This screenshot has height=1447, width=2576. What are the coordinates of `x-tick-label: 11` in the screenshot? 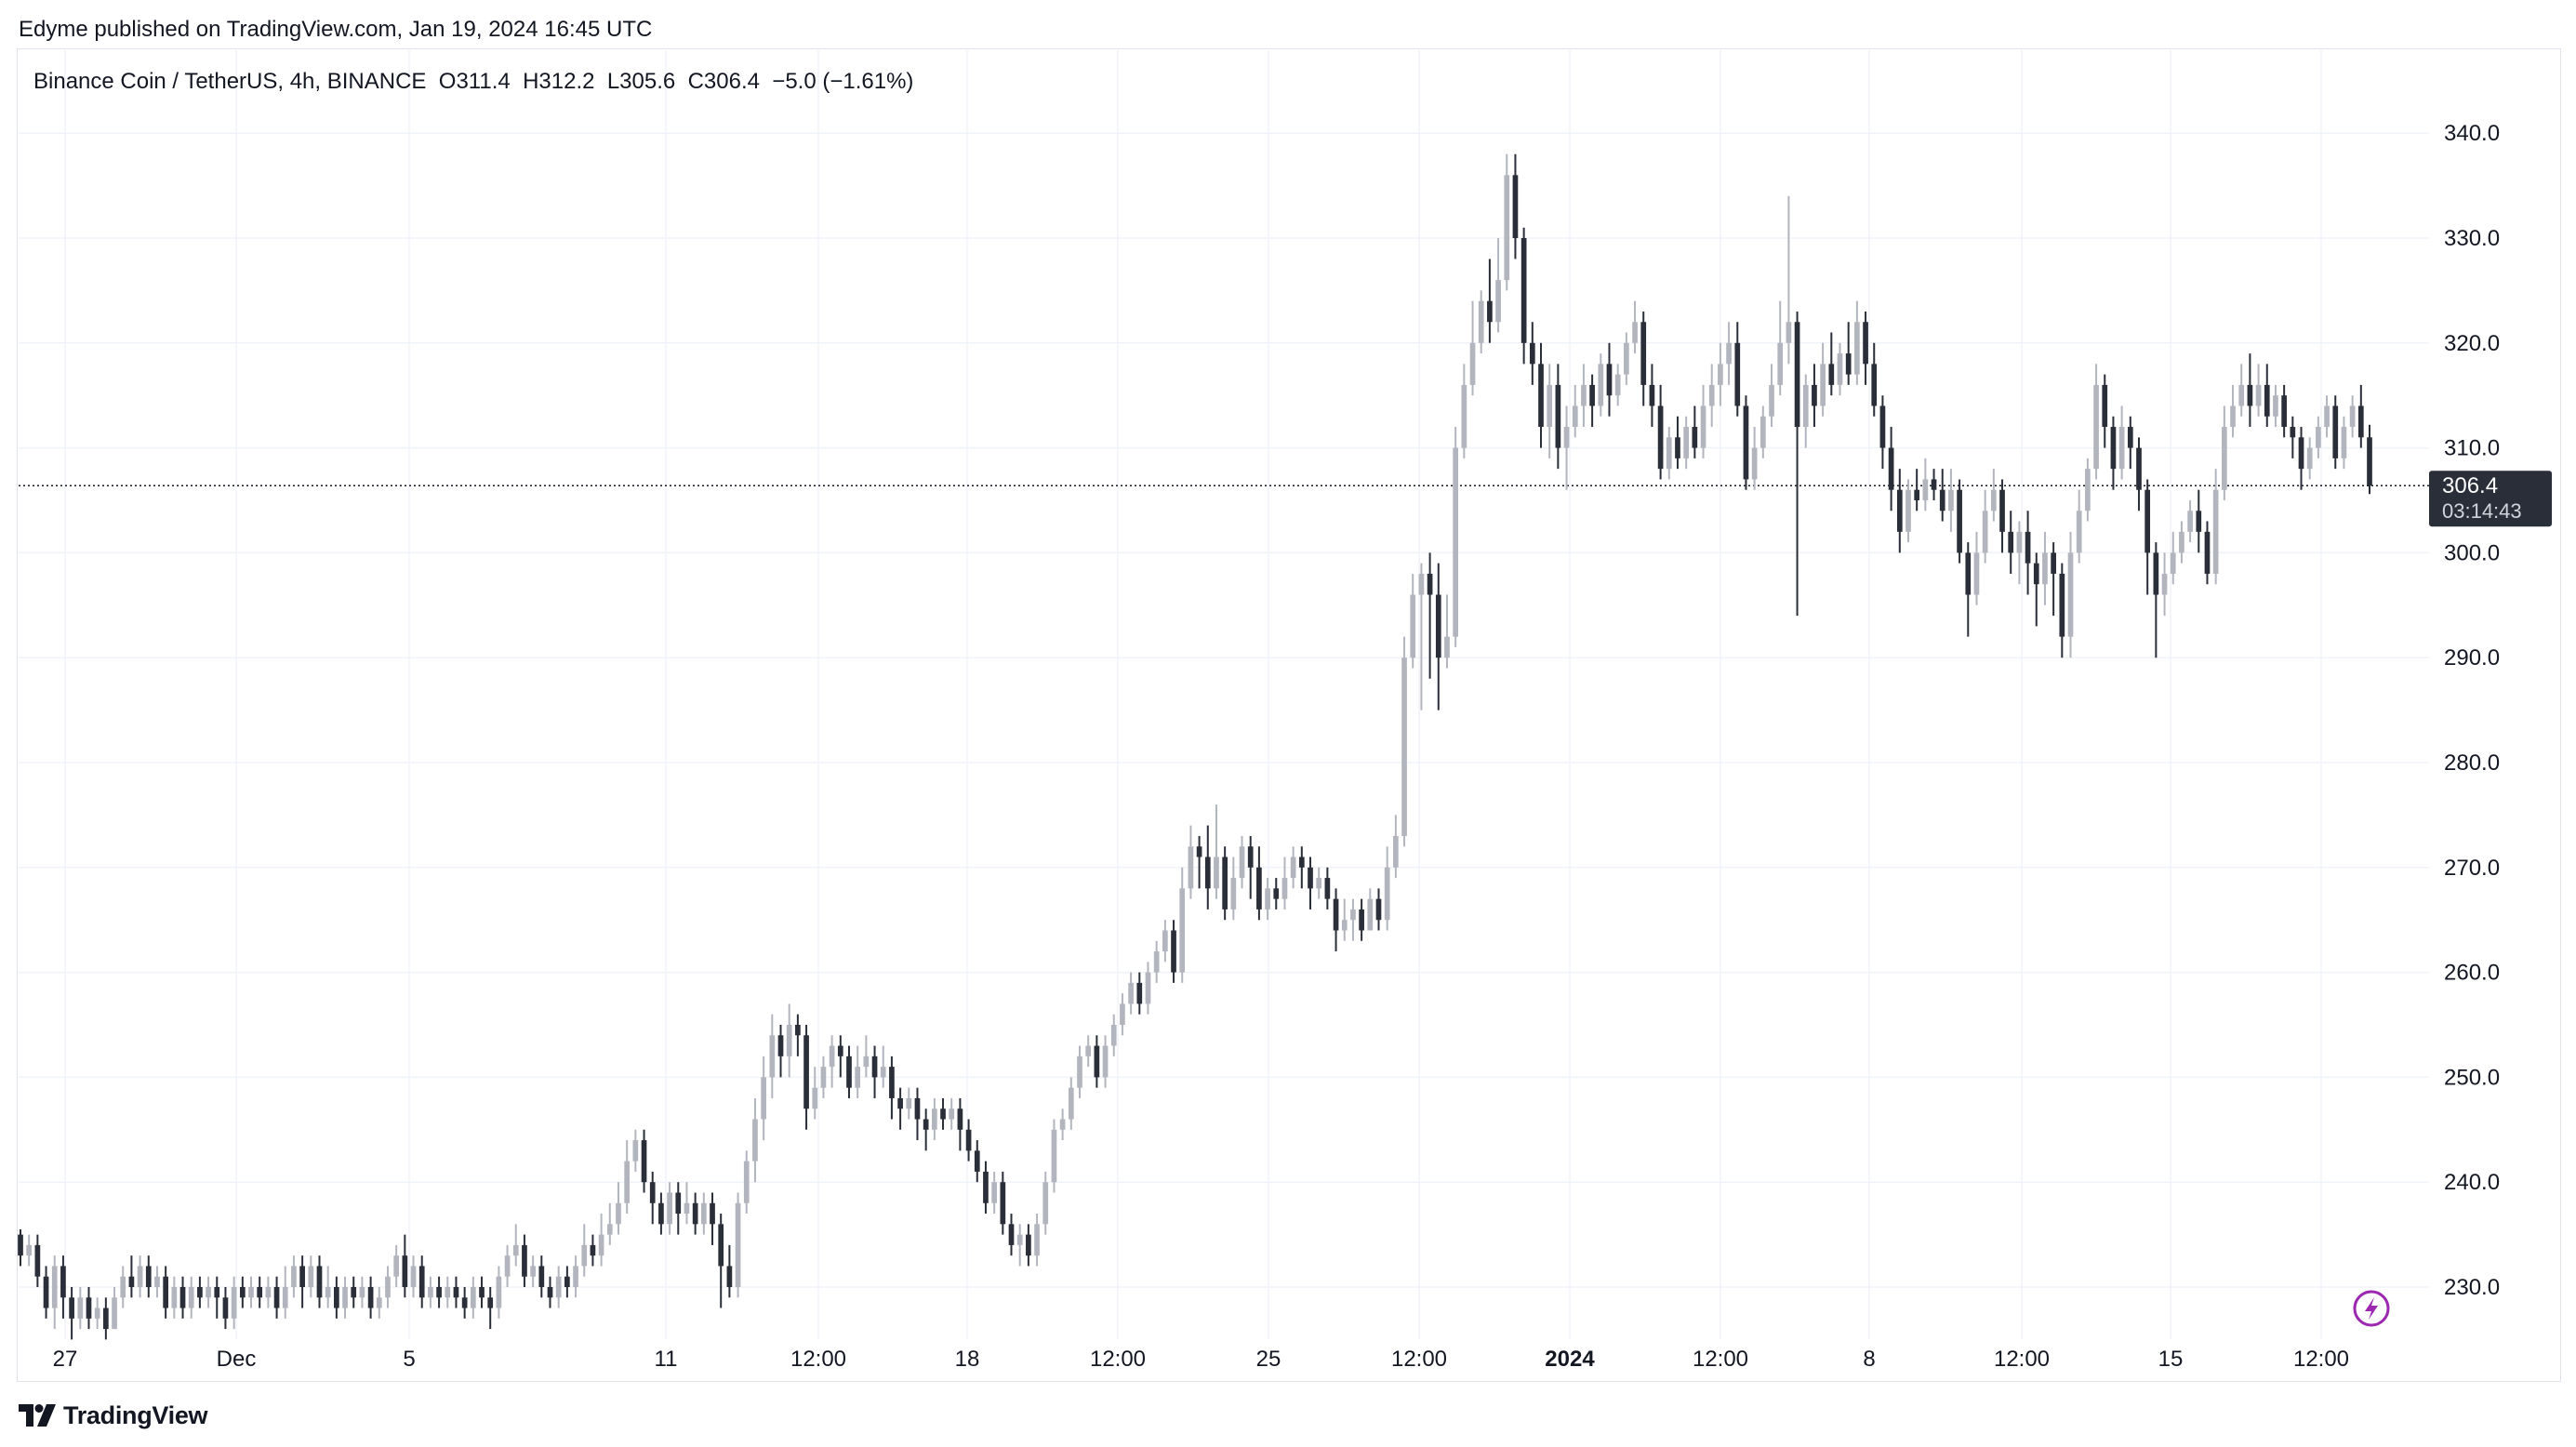 It's located at (666, 1360).